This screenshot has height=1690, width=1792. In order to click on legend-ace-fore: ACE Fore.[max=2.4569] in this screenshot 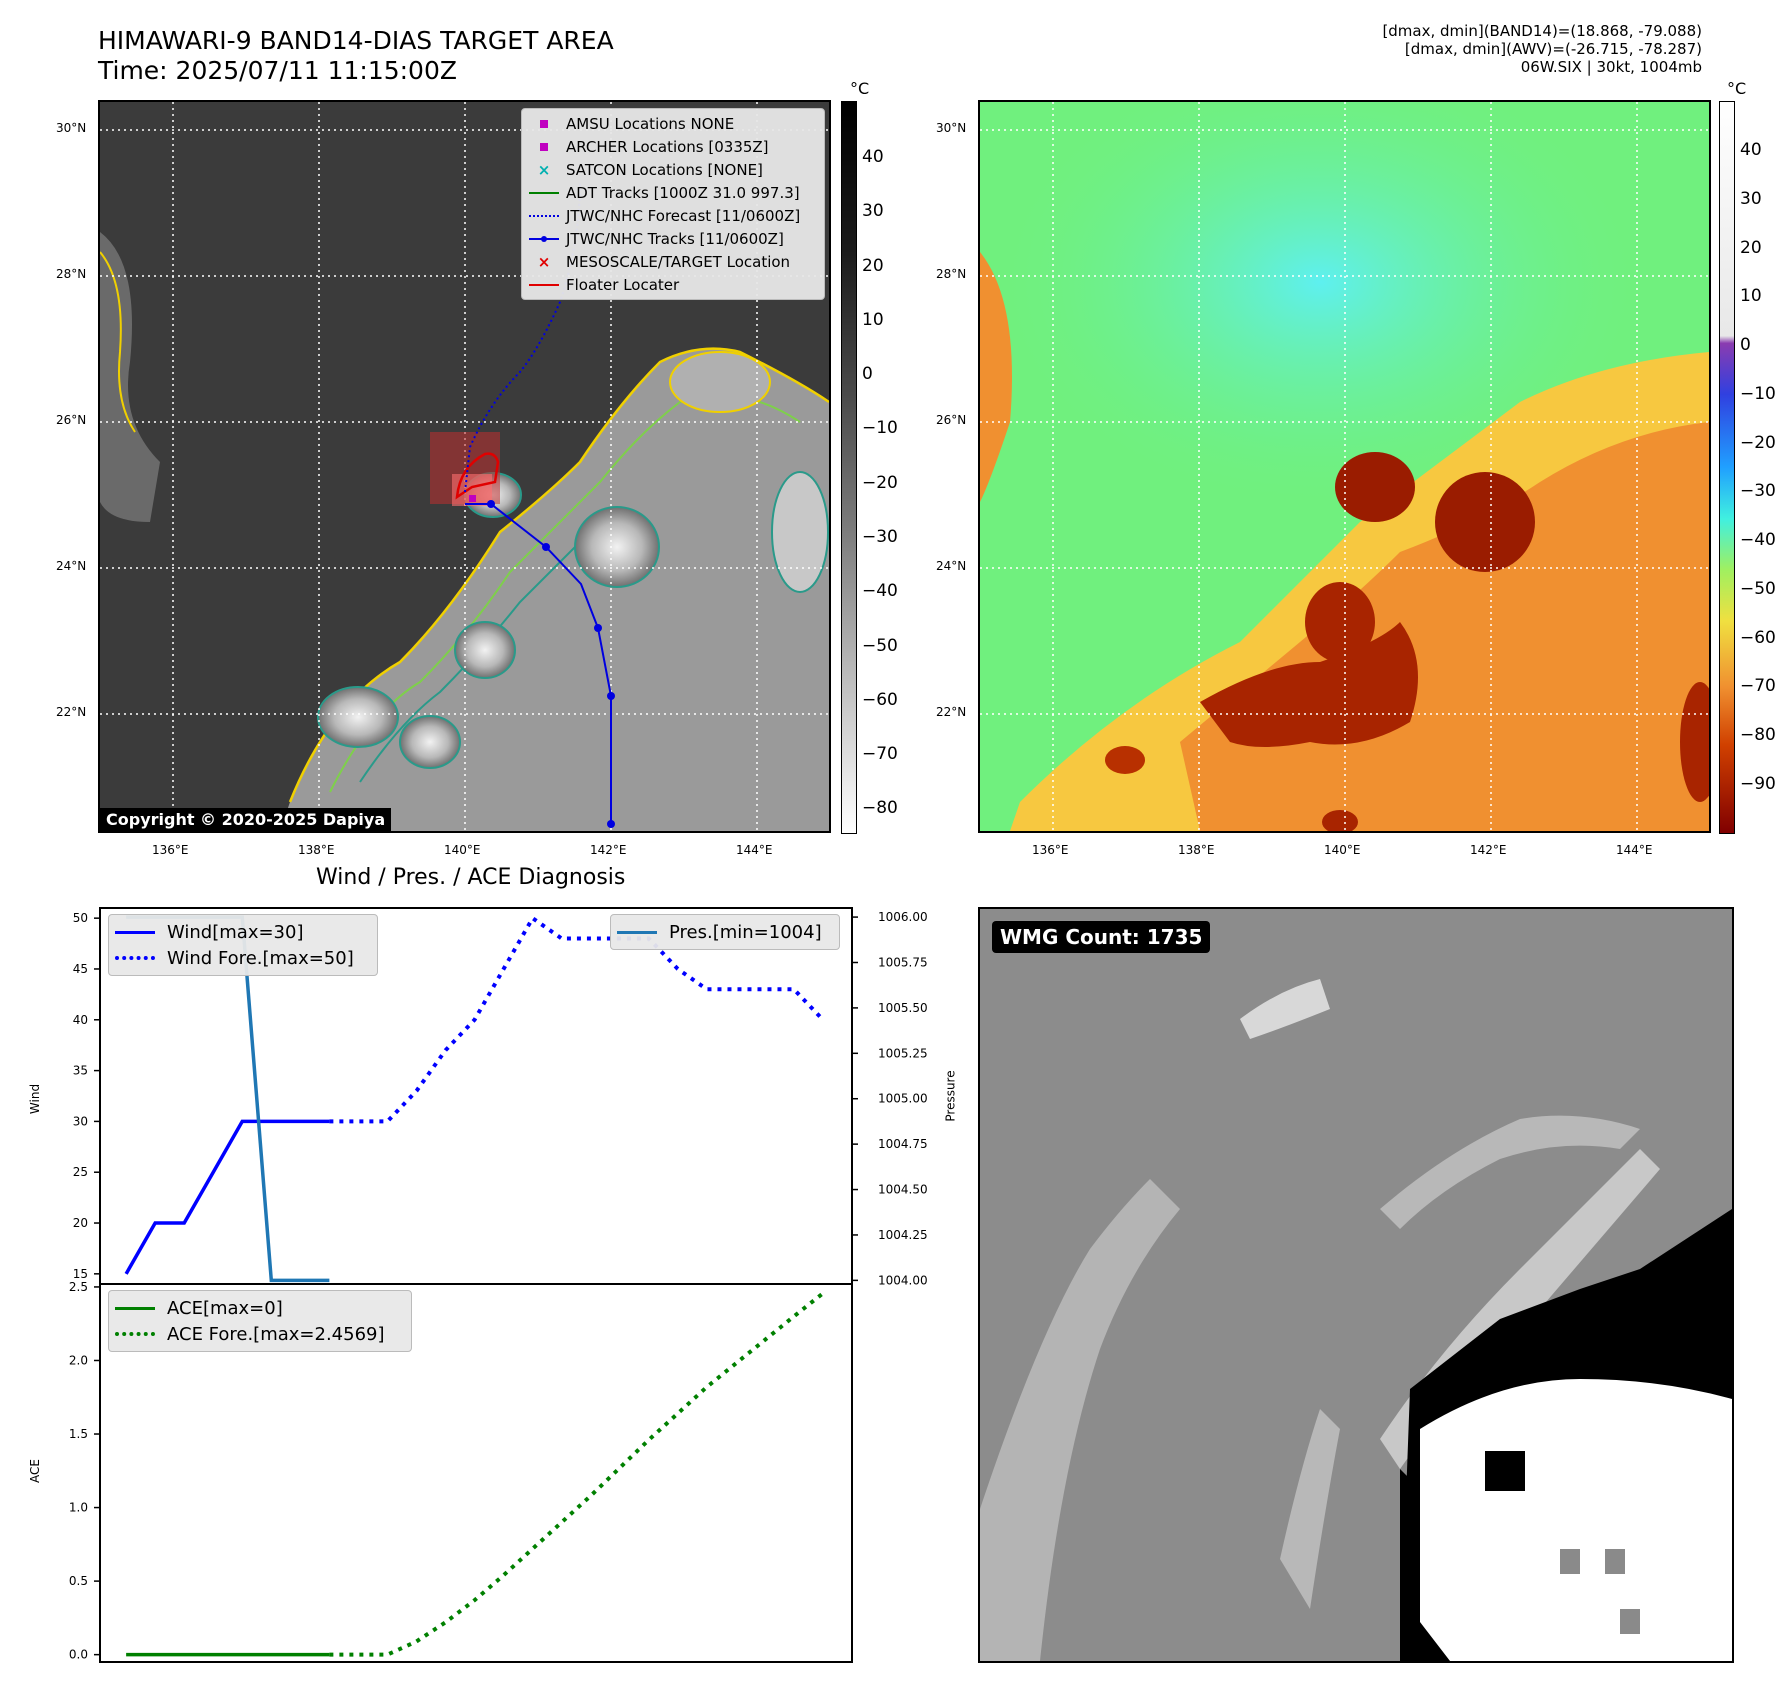, I will do `click(260, 1334)`.